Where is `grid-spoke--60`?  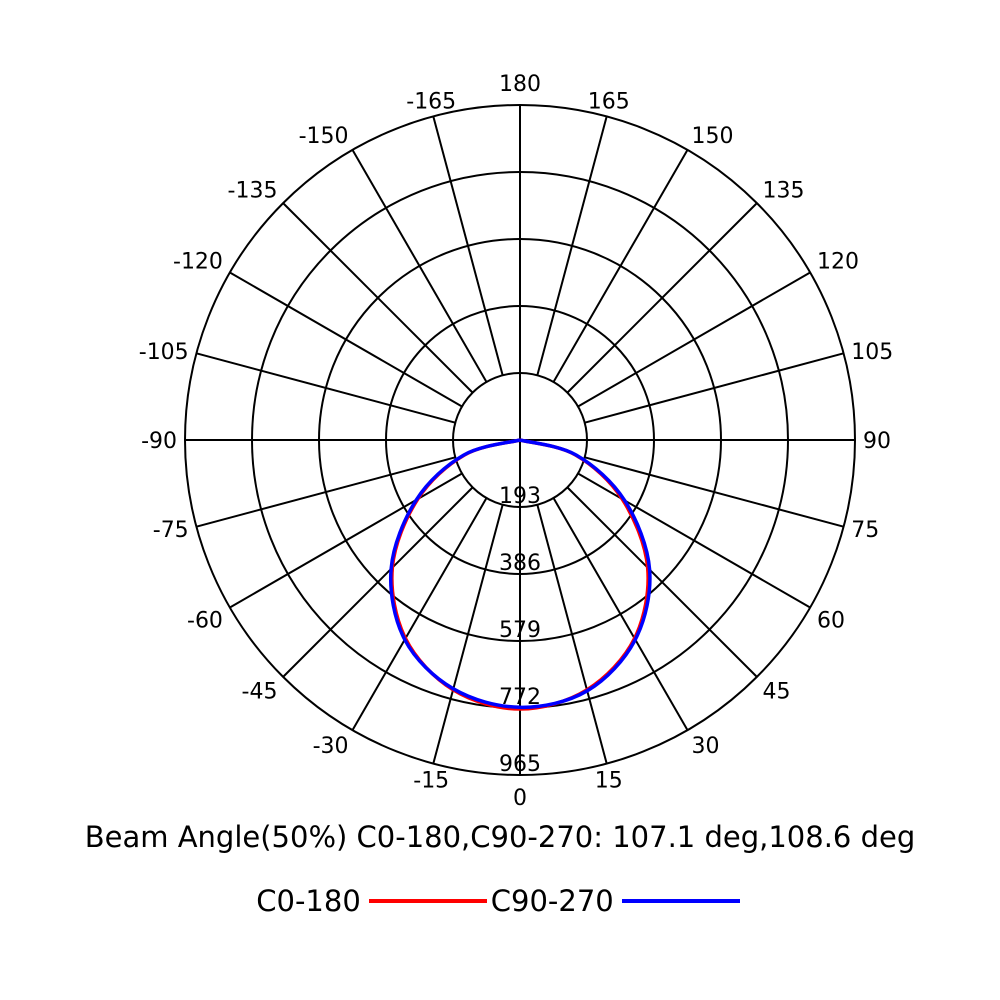 grid-spoke--60 is located at coordinates (346, 540).